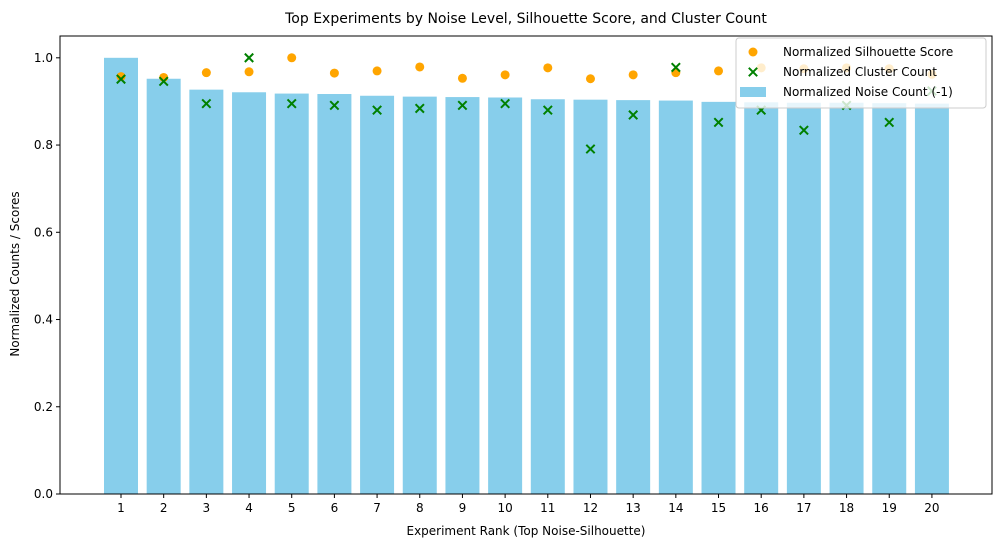  I want to click on x-tick-label: 3, so click(207, 508).